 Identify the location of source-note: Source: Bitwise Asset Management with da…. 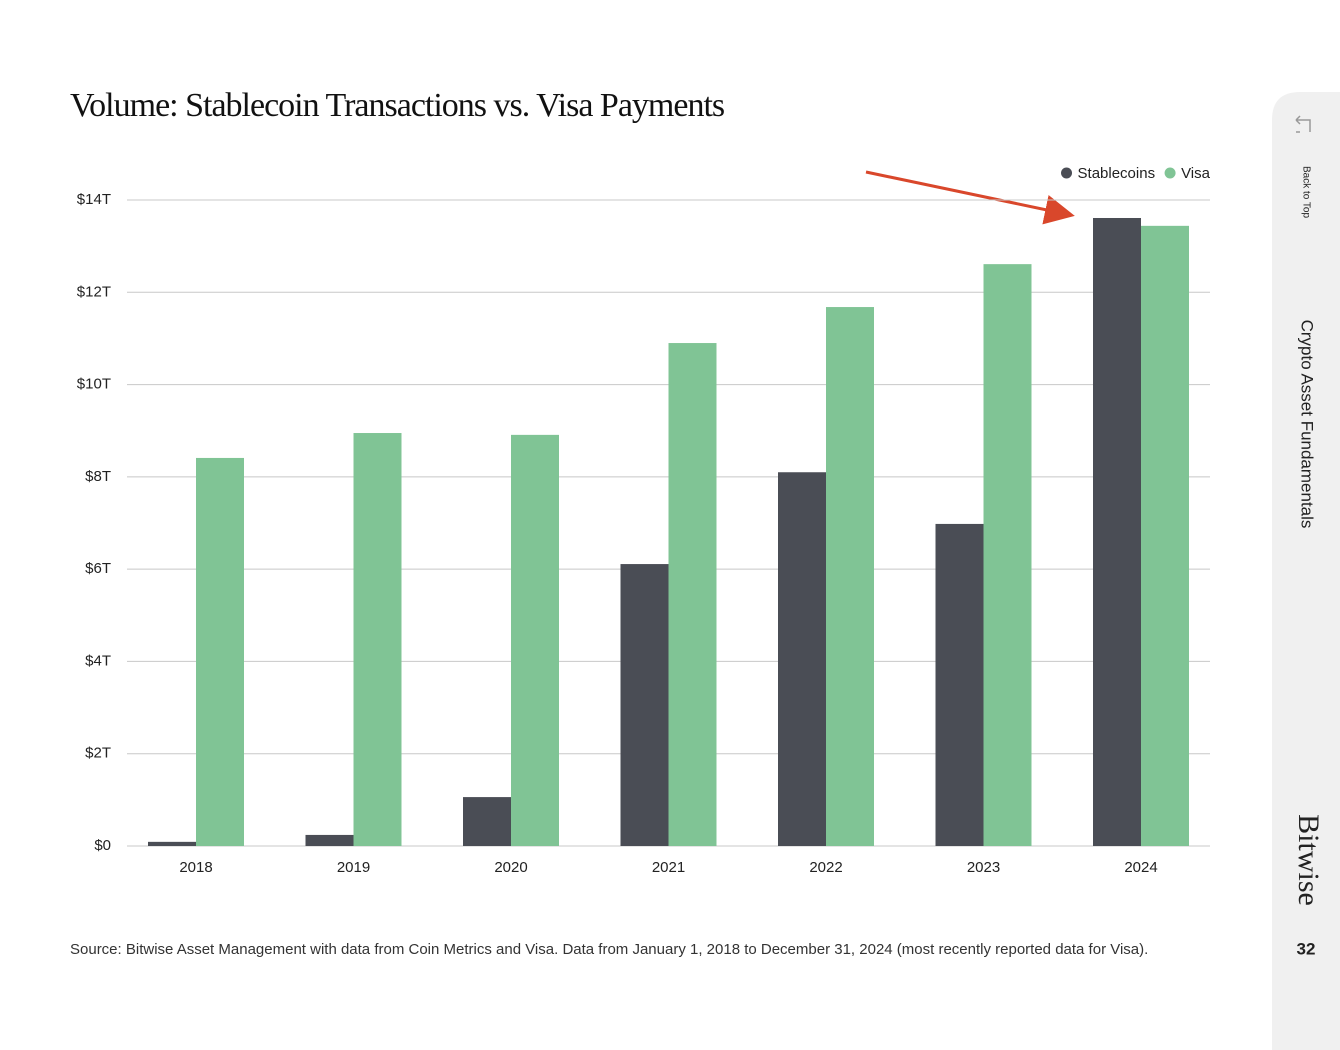
(609, 949).